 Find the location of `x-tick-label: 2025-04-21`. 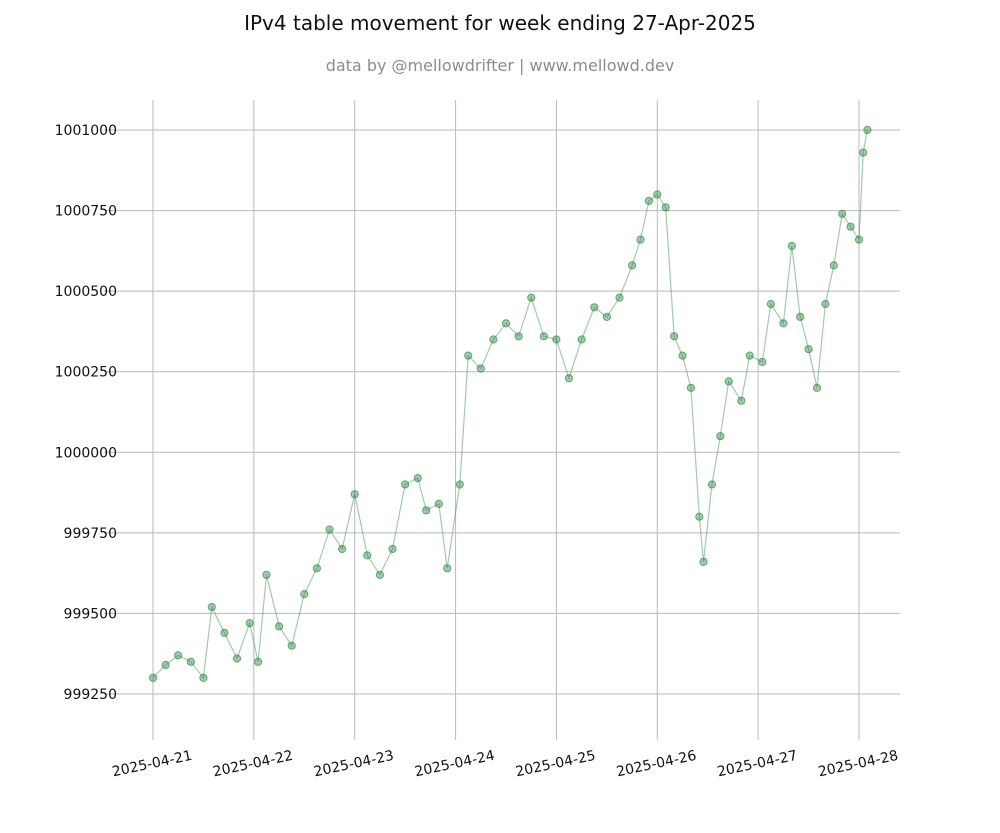

x-tick-label: 2025-04-21 is located at coordinates (152, 764).